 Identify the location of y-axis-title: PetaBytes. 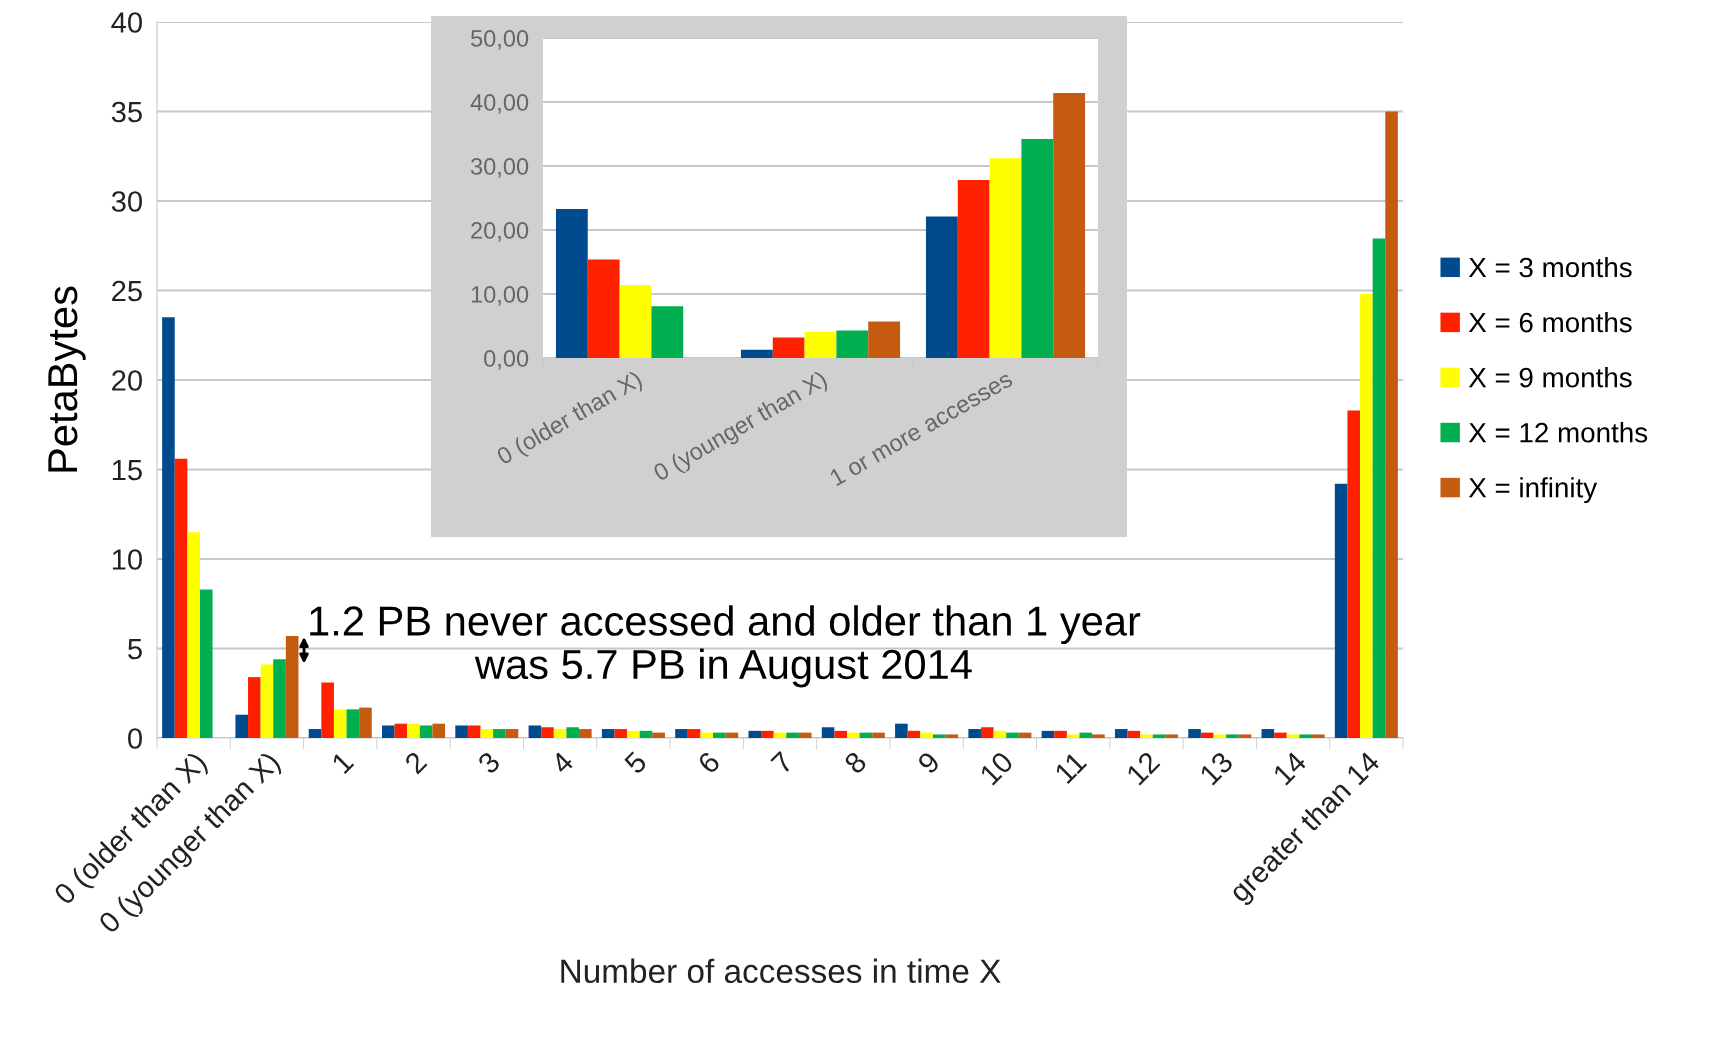
(67, 379).